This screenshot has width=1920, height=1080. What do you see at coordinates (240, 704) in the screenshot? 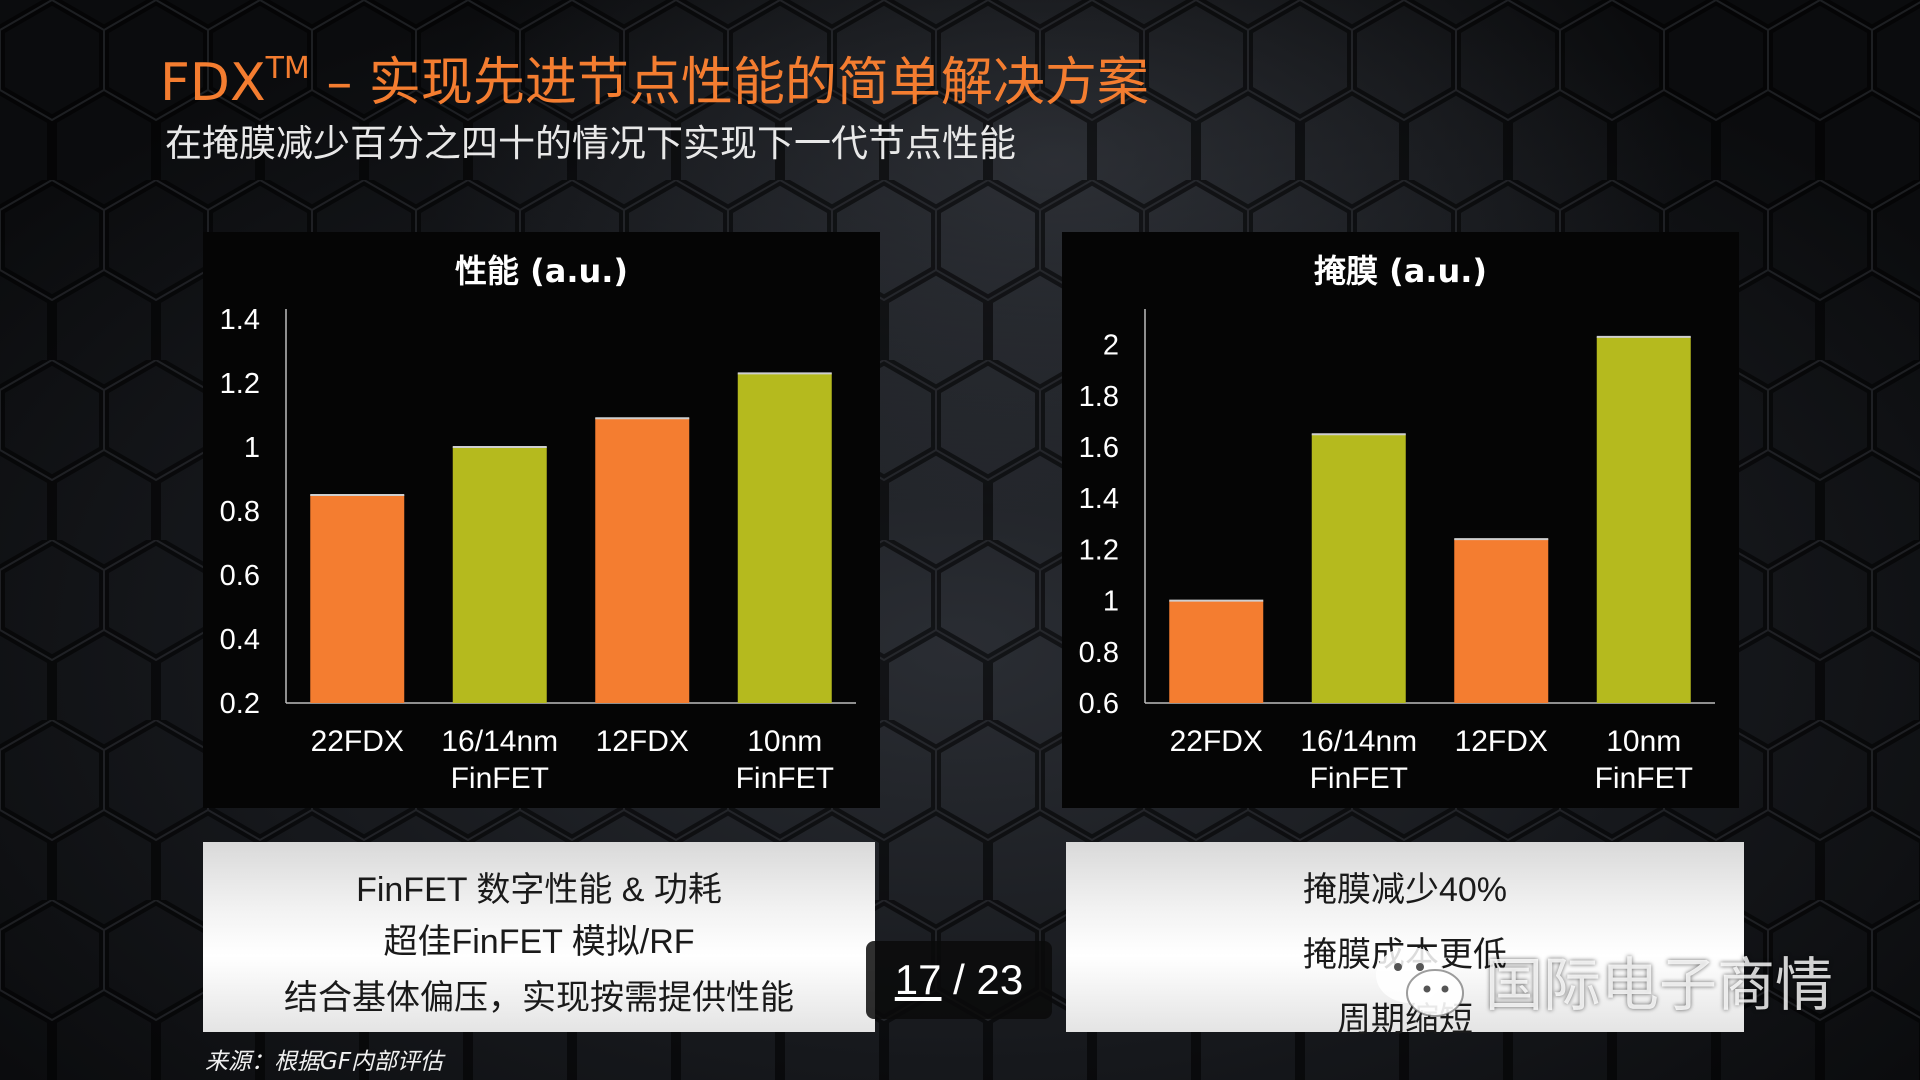
I see `y-tick-label: 0.2` at bounding box center [240, 704].